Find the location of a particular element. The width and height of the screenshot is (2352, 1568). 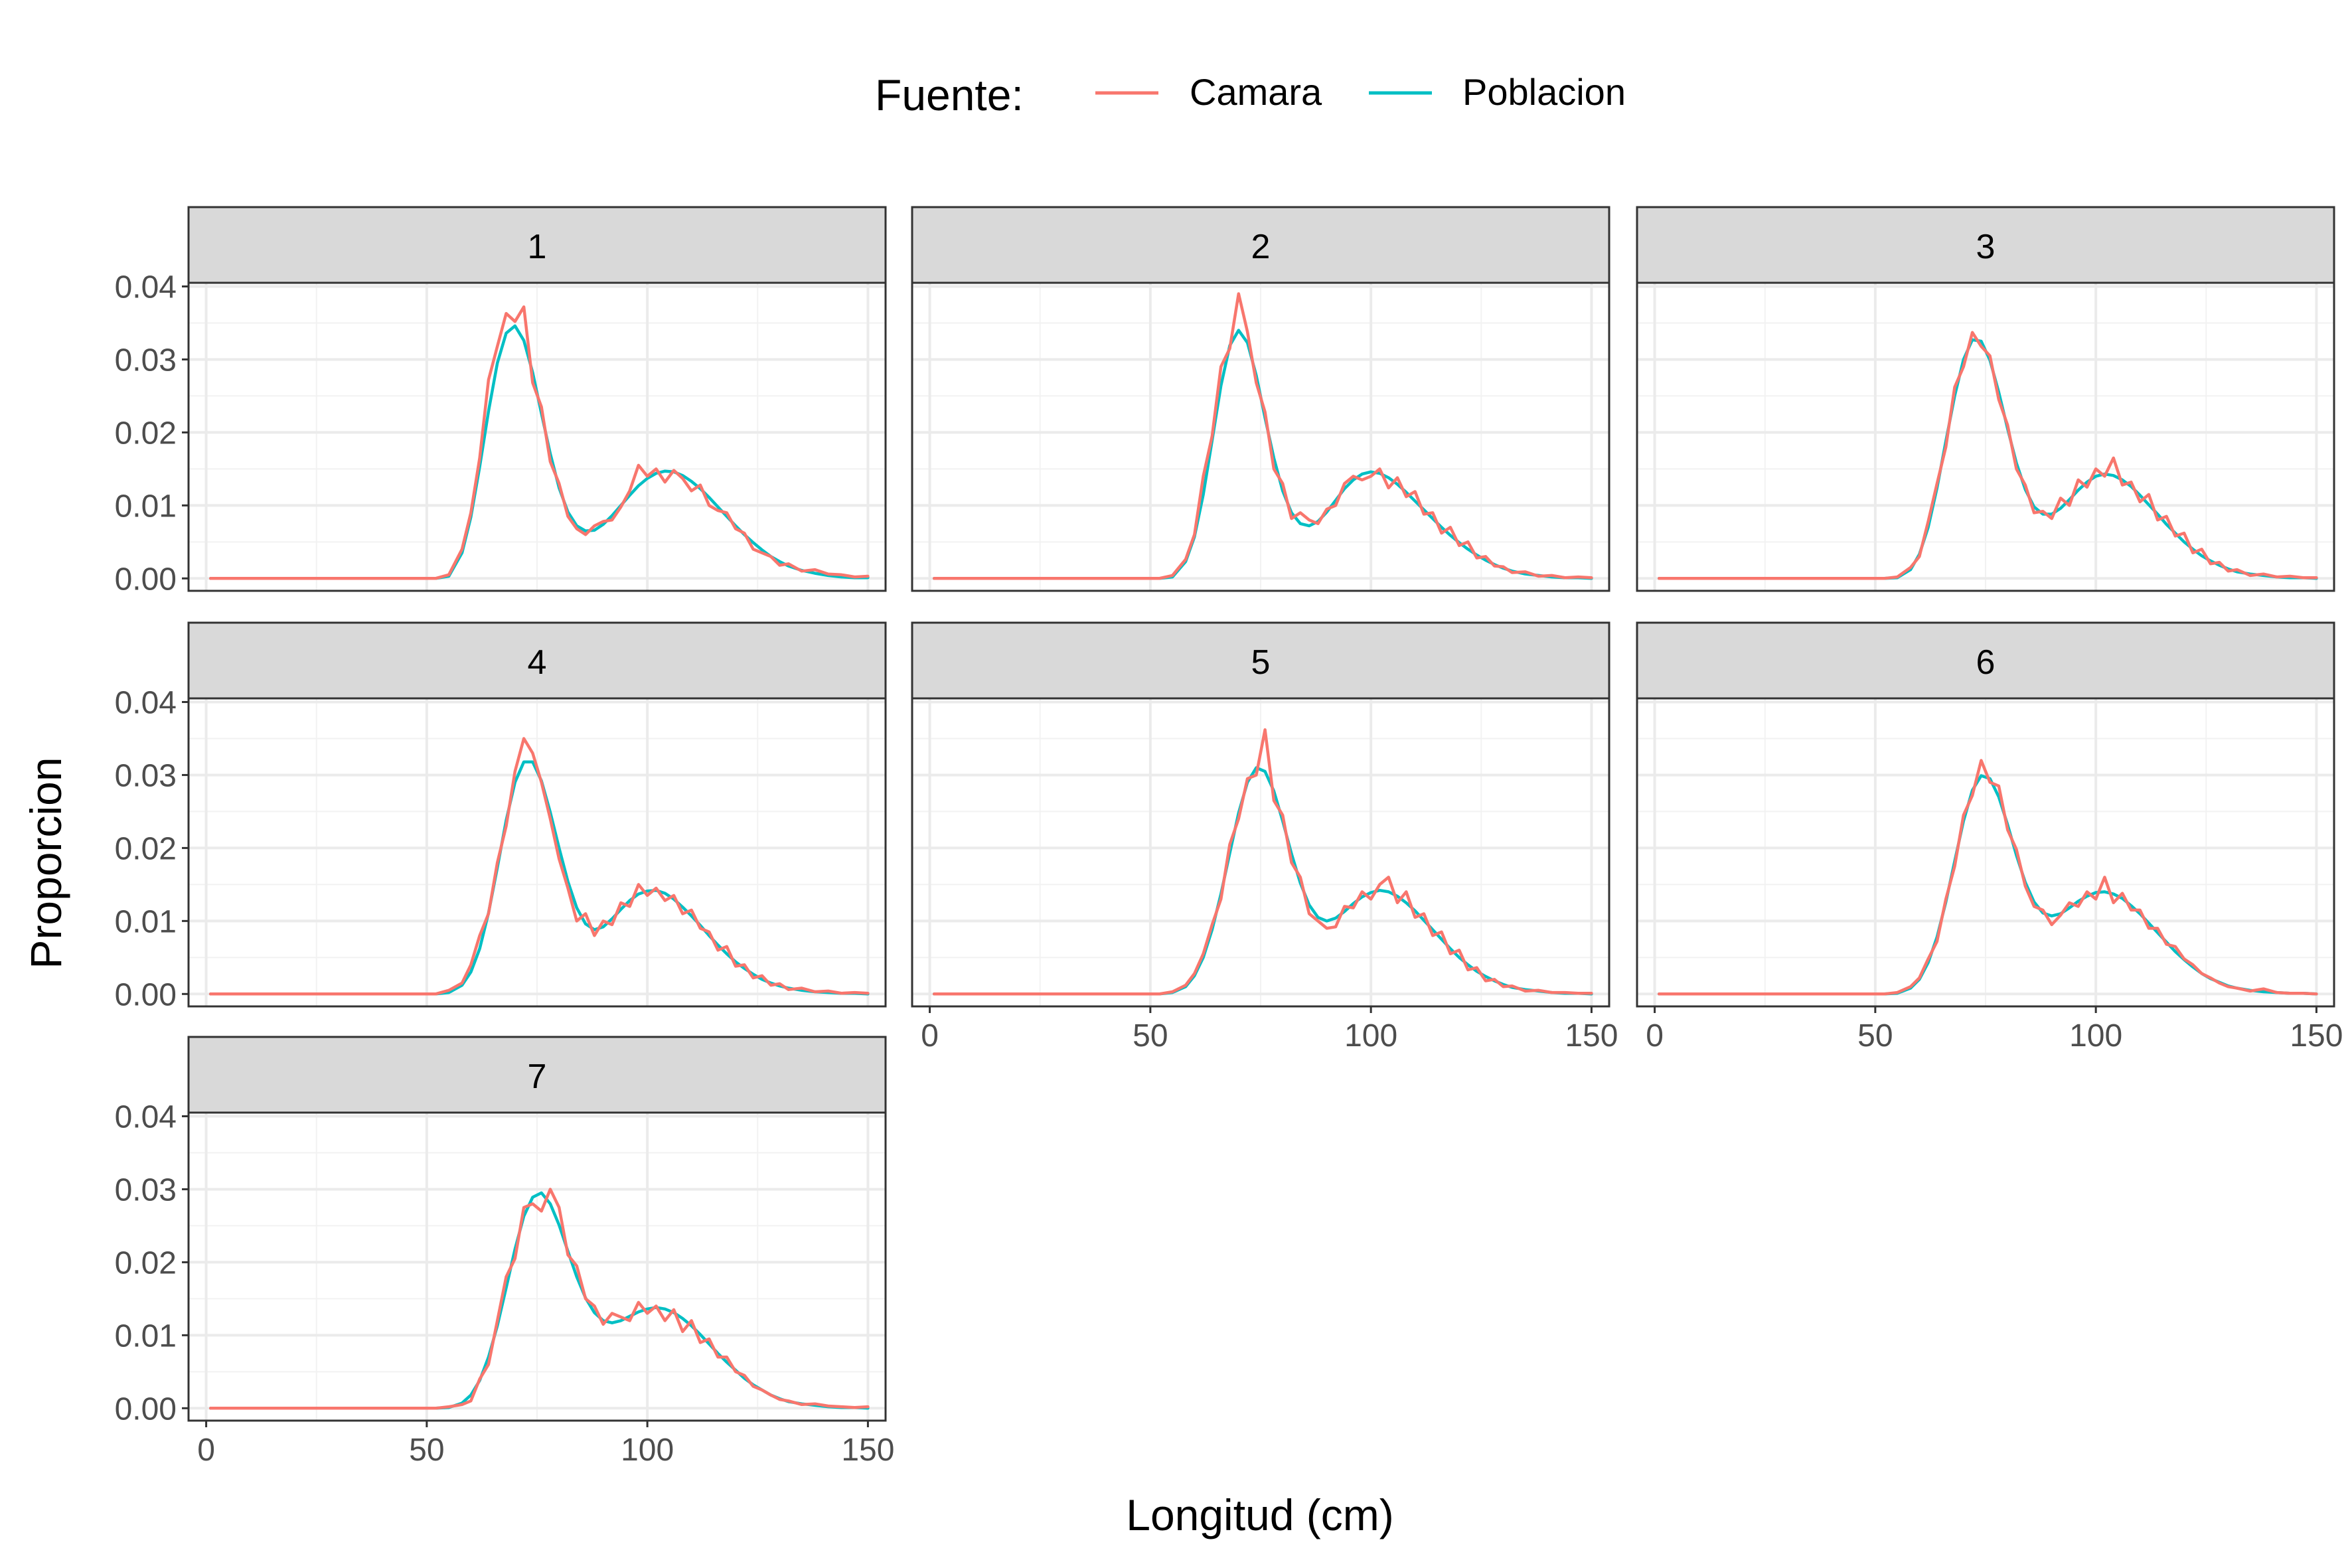

panel-1: 1 0.00 0.01 0.02 0.03 0.04 is located at coordinates (501, 402).